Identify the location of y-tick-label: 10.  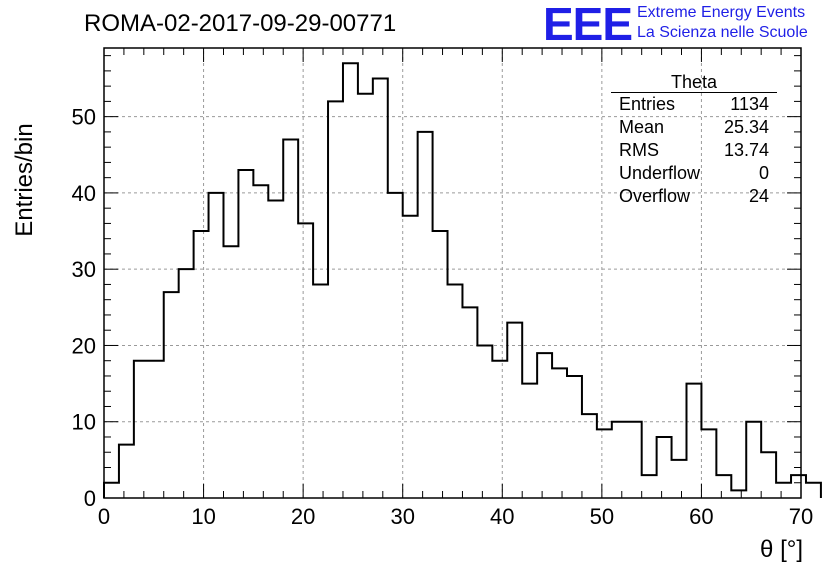
(84, 422).